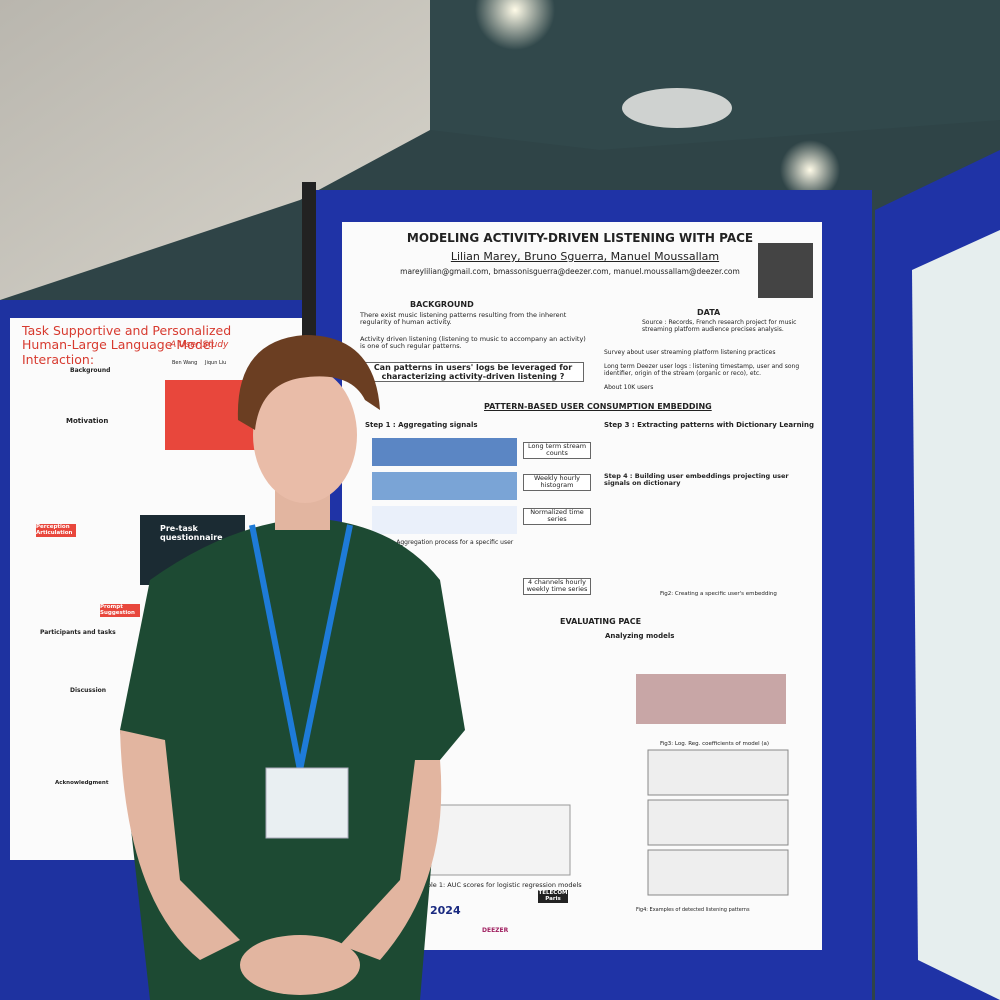 This screenshot has height=1000, width=1000. Describe the element at coordinates (191, 533) in the screenshot. I see `questionnaire-label: Pre-task questionnaire` at that location.